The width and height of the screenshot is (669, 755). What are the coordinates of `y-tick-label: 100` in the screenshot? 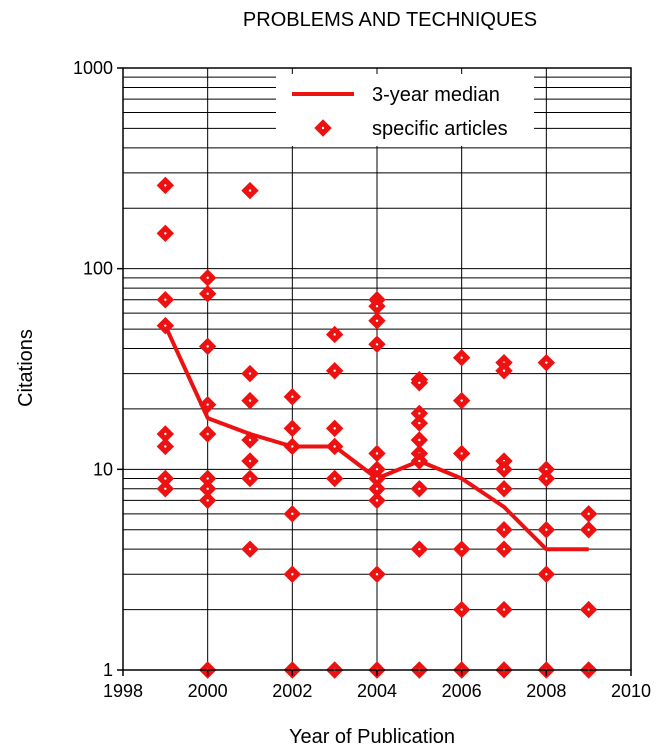 It's located at (98, 269).